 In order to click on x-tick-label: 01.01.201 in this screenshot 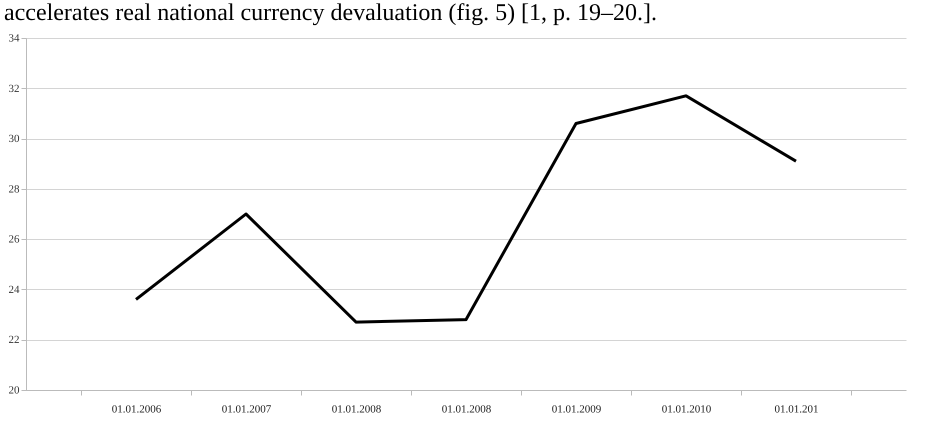, I will do `click(796, 410)`.